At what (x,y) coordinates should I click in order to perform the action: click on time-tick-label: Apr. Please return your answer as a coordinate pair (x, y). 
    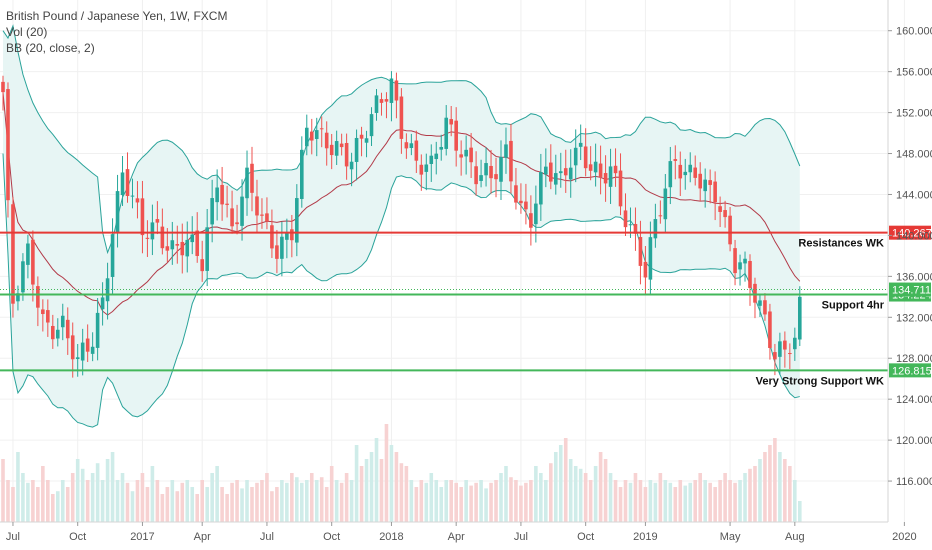
    Looking at the image, I should click on (456, 537).